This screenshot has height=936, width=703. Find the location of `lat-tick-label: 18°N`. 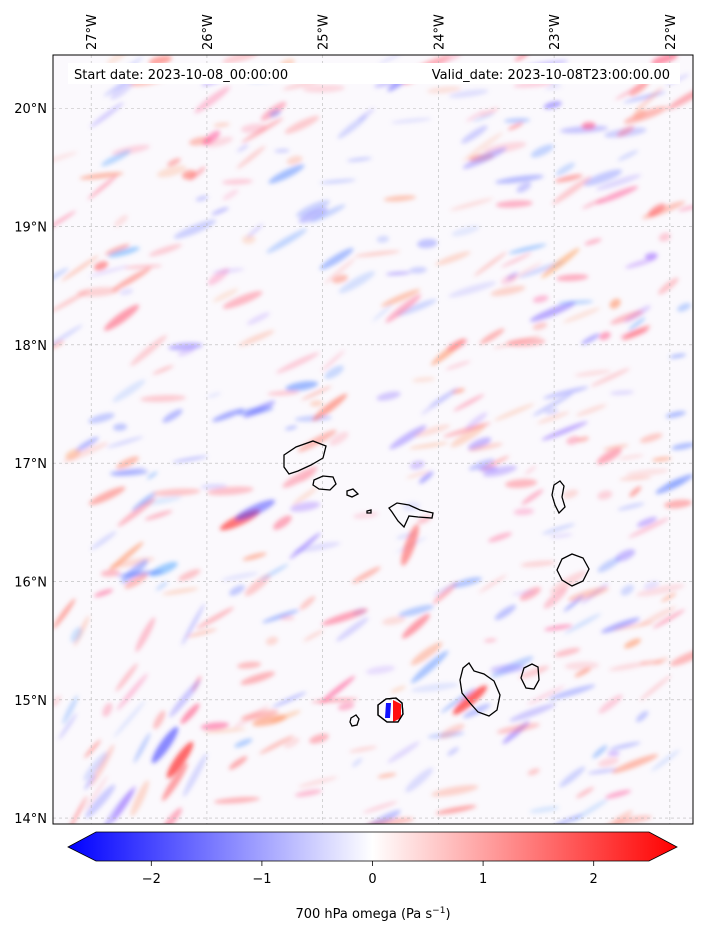

lat-tick-label: 18°N is located at coordinates (30, 346).